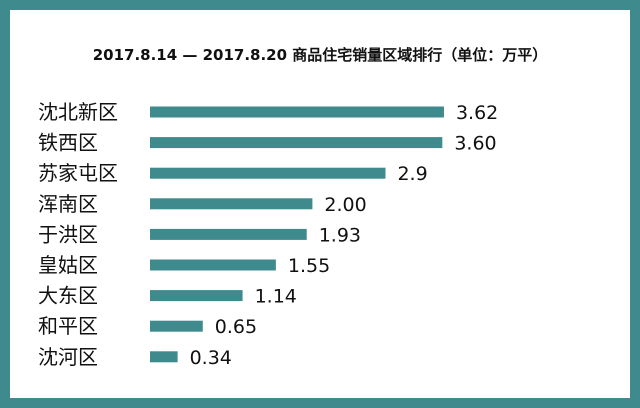 Image resolution: width=640 pixels, height=408 pixels. Describe the element at coordinates (236, 327) in the screenshot. I see `value-label: 0.65` at that location.